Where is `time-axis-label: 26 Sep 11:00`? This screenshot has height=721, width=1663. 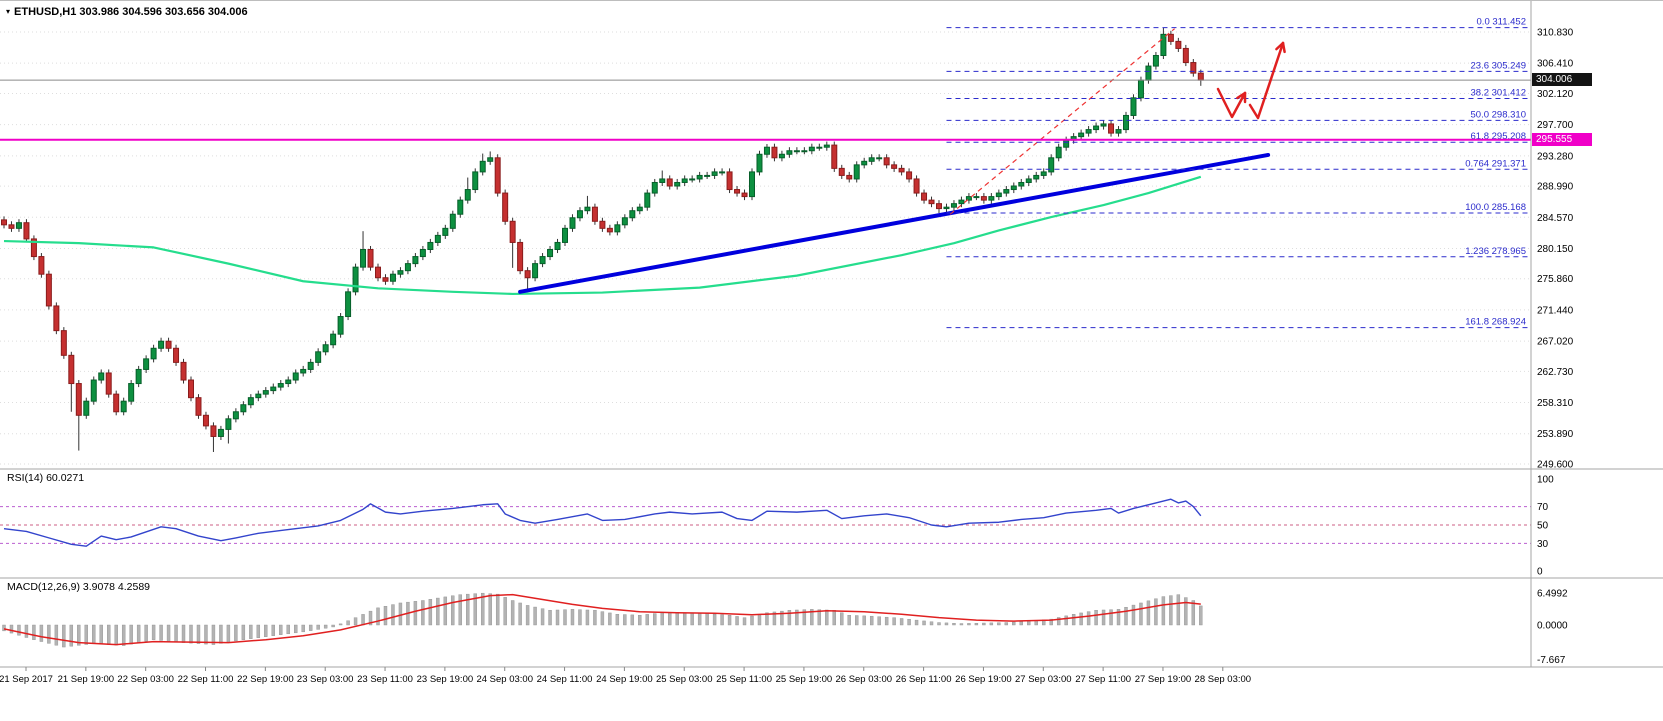
time-axis-label: 26 Sep 11:00 is located at coordinates (924, 679).